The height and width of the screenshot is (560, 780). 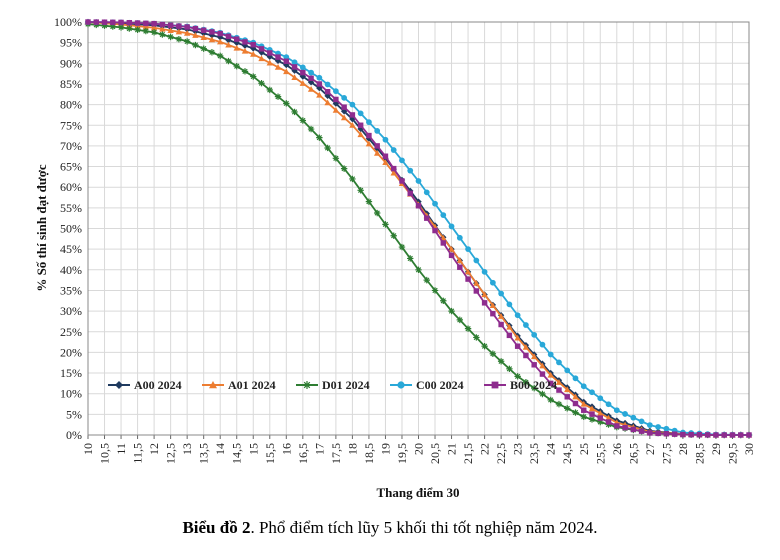 I want to click on x-tick-label: 17,5, so click(x=336, y=453).